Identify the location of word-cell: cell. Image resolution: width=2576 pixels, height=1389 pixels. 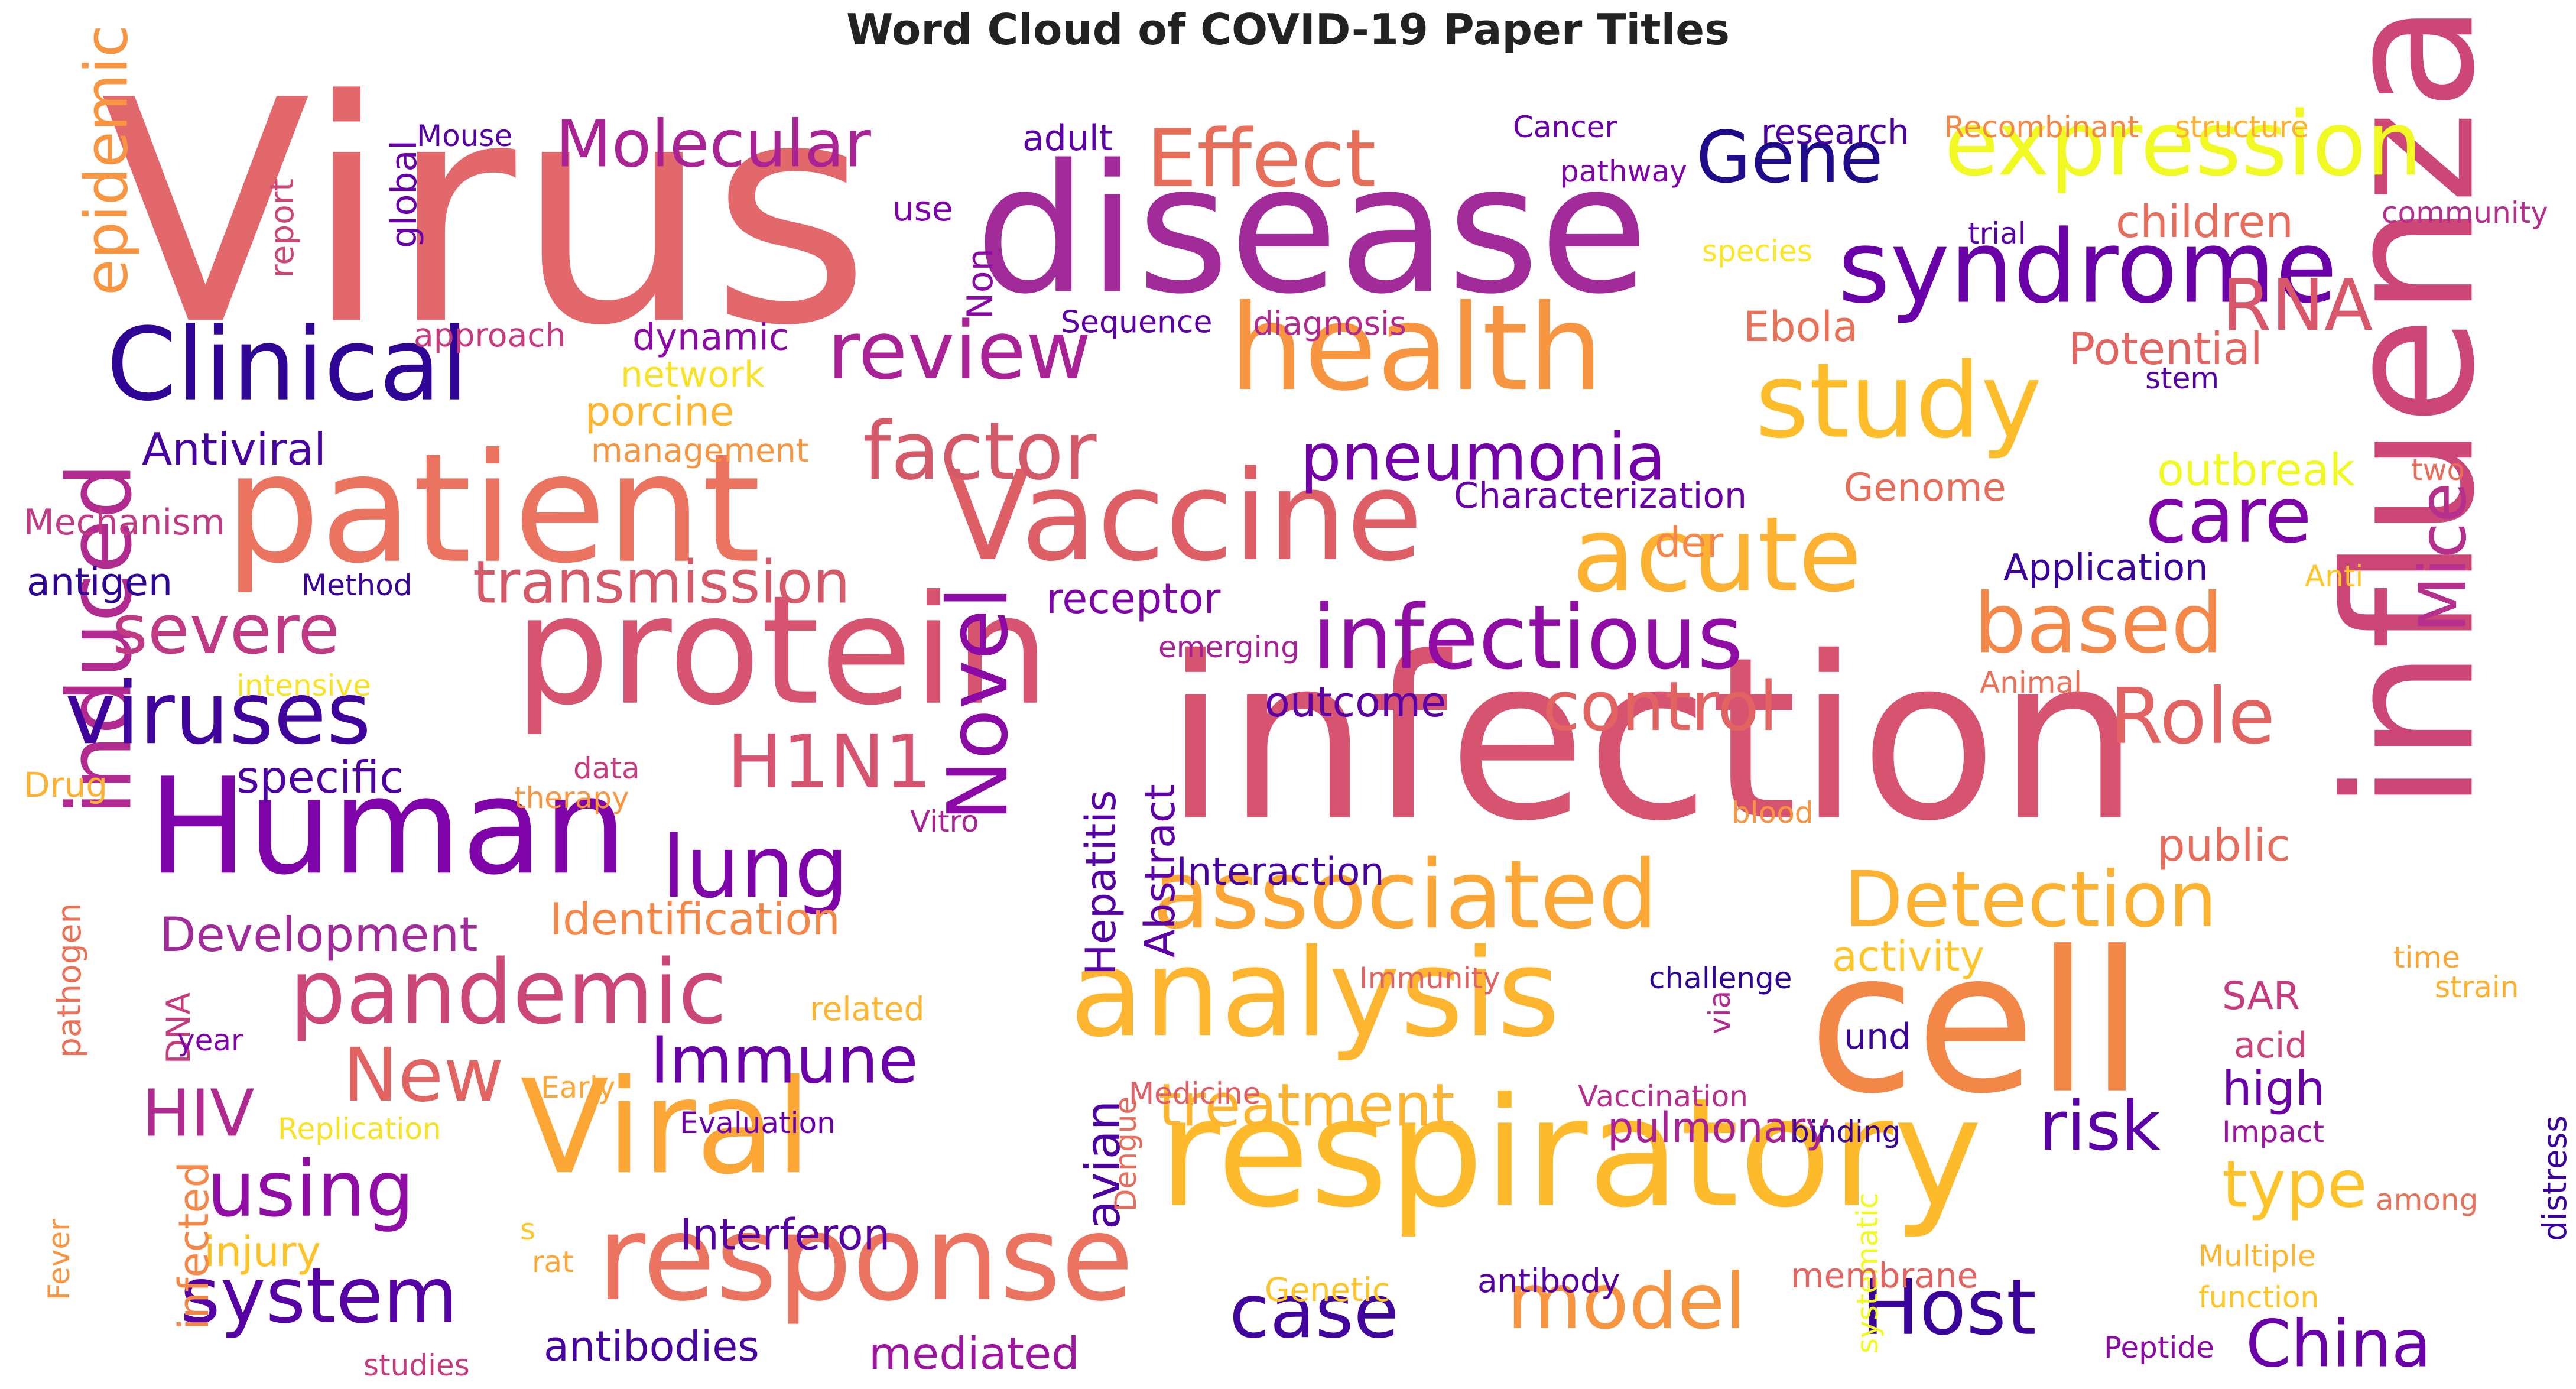
(1976, 1023).